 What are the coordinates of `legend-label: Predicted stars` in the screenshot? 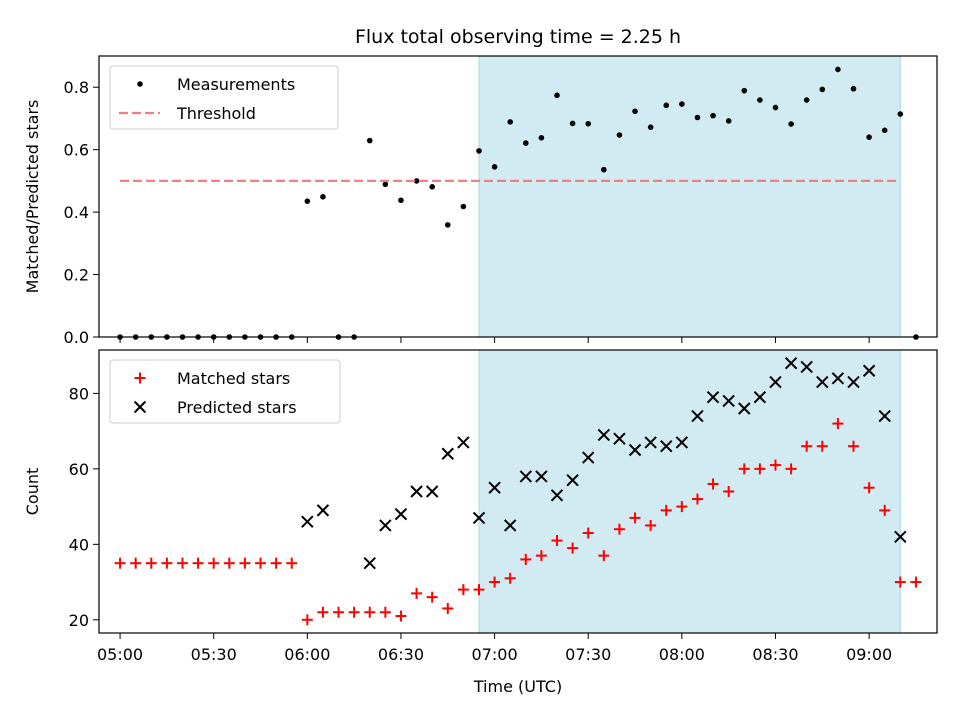 It's located at (237, 407).